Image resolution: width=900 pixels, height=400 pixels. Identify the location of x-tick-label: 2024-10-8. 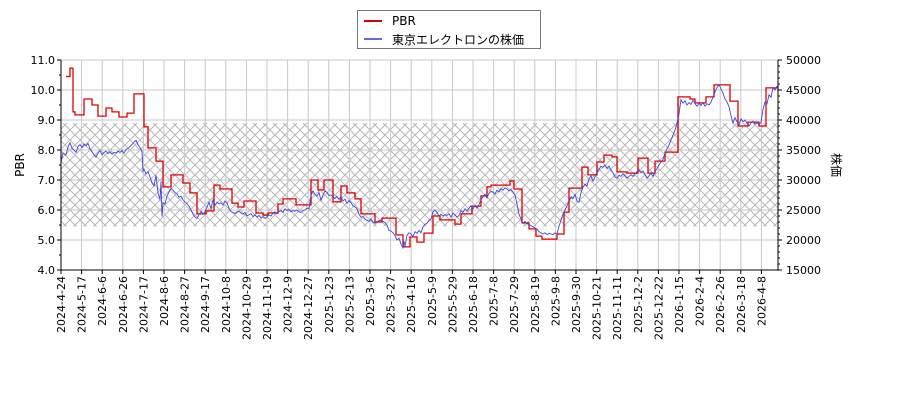
(226, 304).